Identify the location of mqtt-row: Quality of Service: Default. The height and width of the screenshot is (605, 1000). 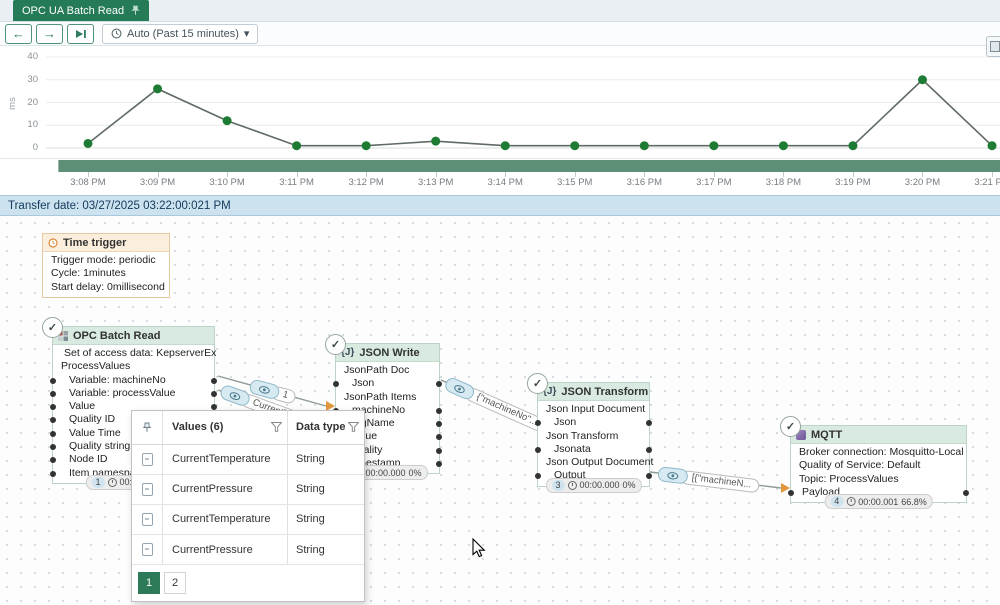
(860, 465).